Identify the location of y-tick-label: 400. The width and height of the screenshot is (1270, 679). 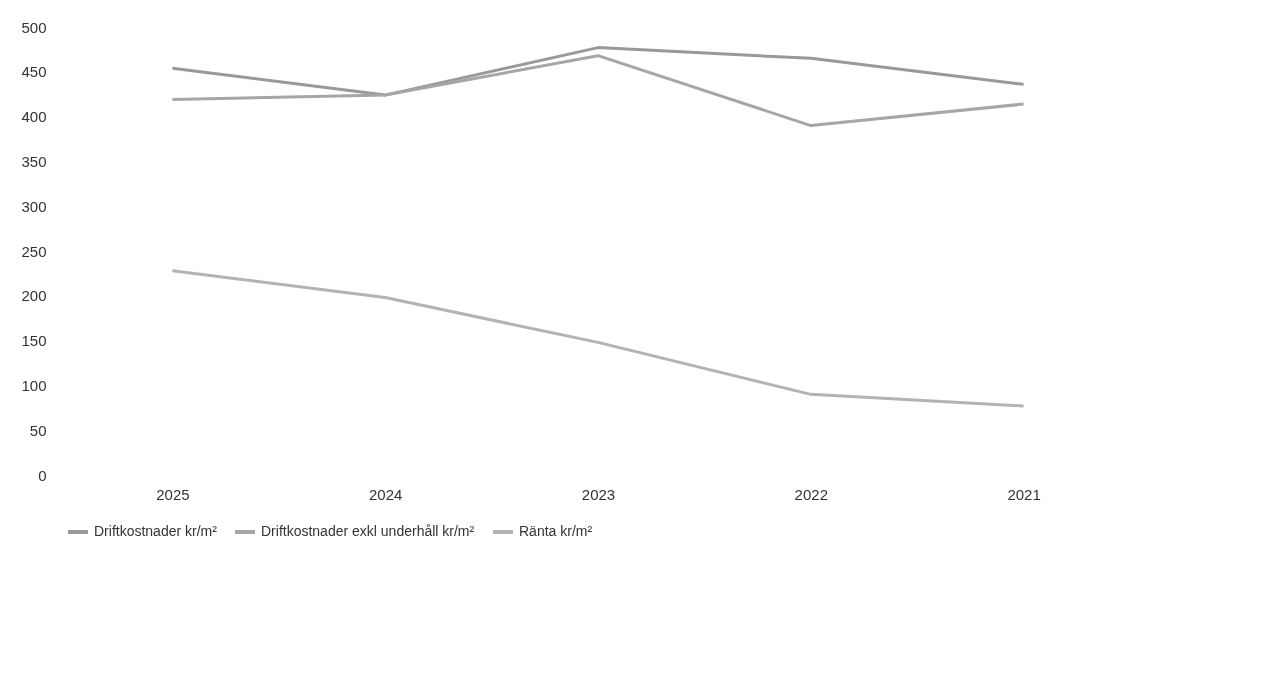
(34, 117).